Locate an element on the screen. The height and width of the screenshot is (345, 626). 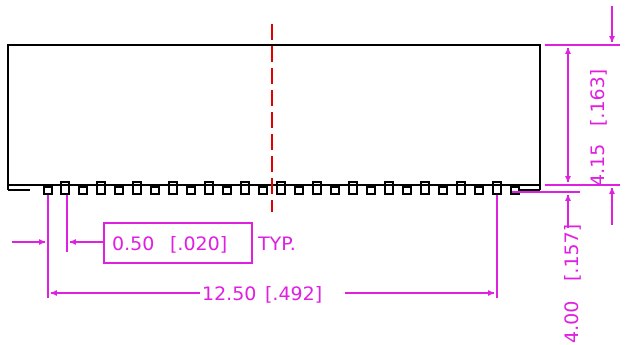
body-height-imperial: [.163] is located at coordinates (598, 97).